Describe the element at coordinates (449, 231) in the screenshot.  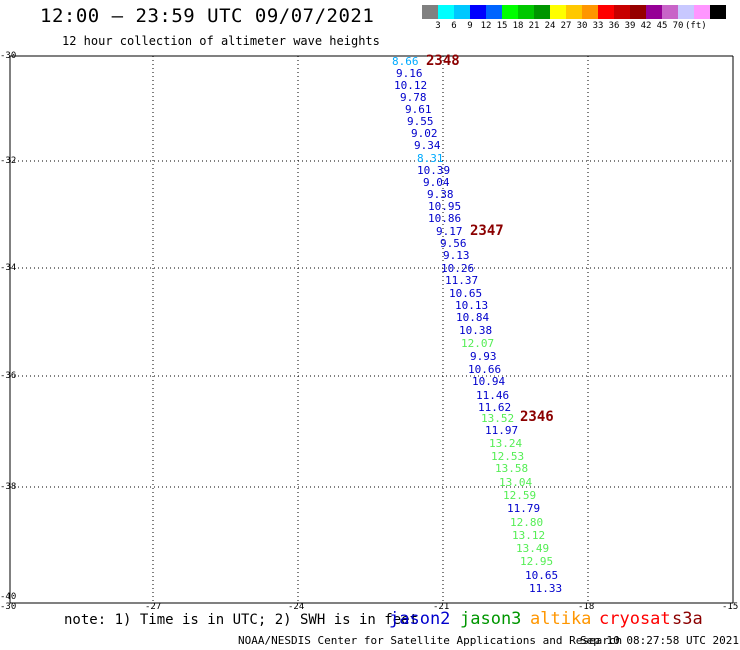
I see `wave-height-value: 9.17` at that location.